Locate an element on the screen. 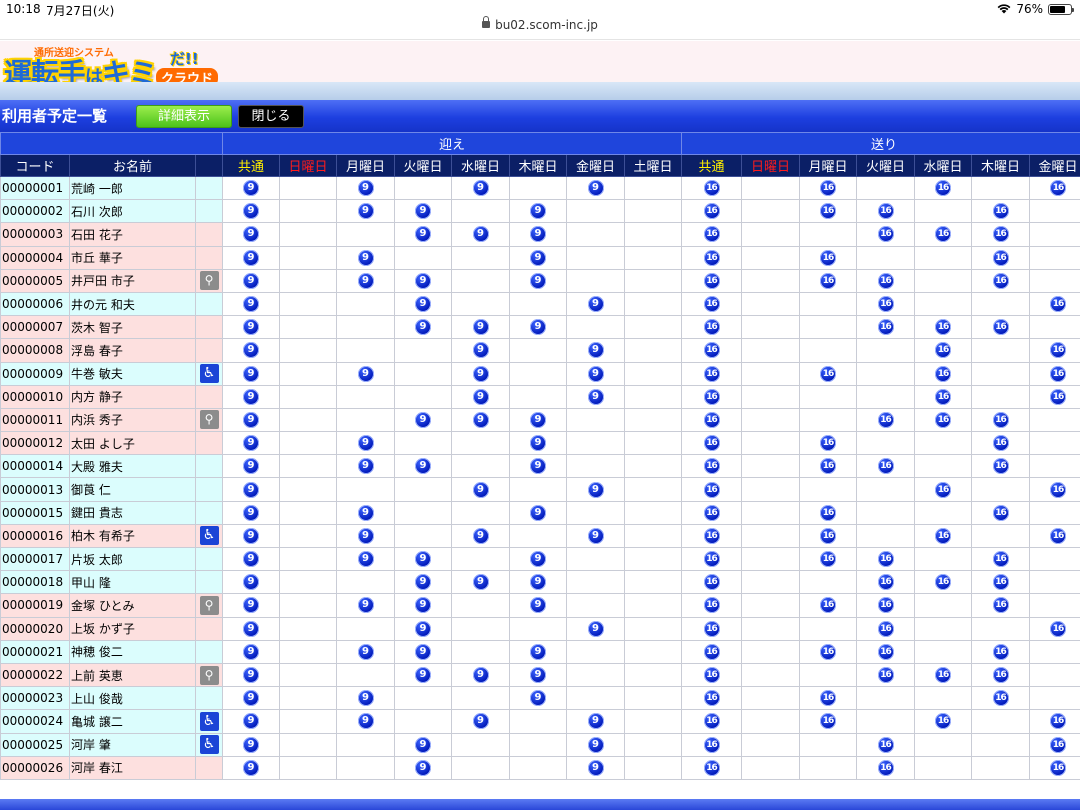  user-name: 柏木 有希子 is located at coordinates (132, 536).